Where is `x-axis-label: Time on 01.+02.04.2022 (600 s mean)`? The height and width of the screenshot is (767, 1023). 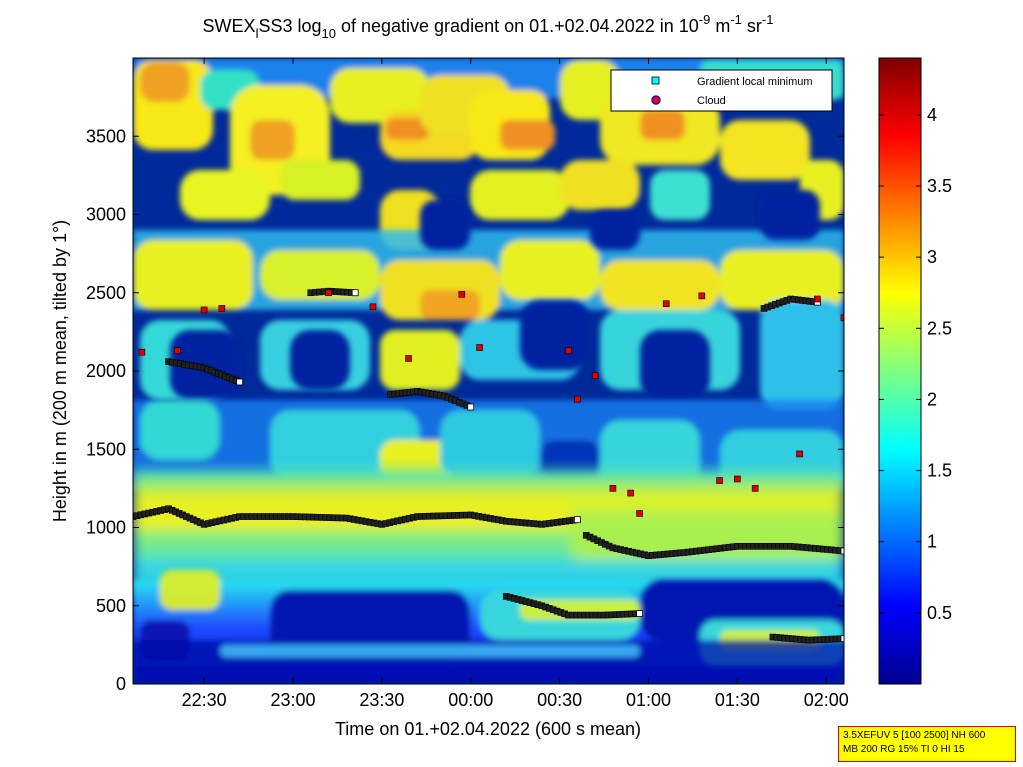 x-axis-label: Time on 01.+02.04.2022 (600 s mean) is located at coordinates (488, 729).